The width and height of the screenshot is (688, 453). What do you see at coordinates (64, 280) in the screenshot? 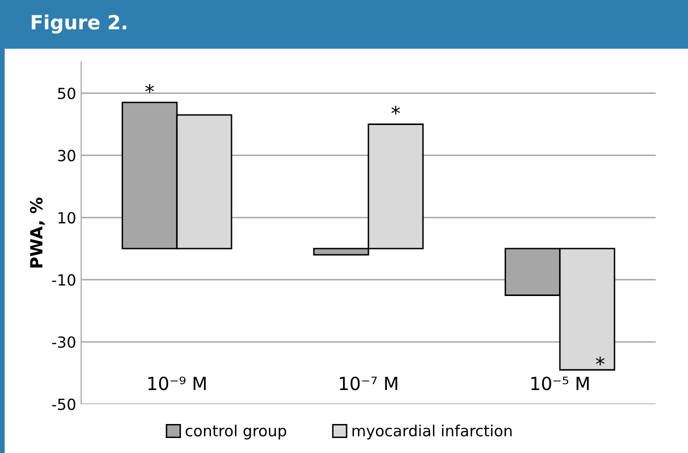
I see `y-tick-label: -10` at bounding box center [64, 280].